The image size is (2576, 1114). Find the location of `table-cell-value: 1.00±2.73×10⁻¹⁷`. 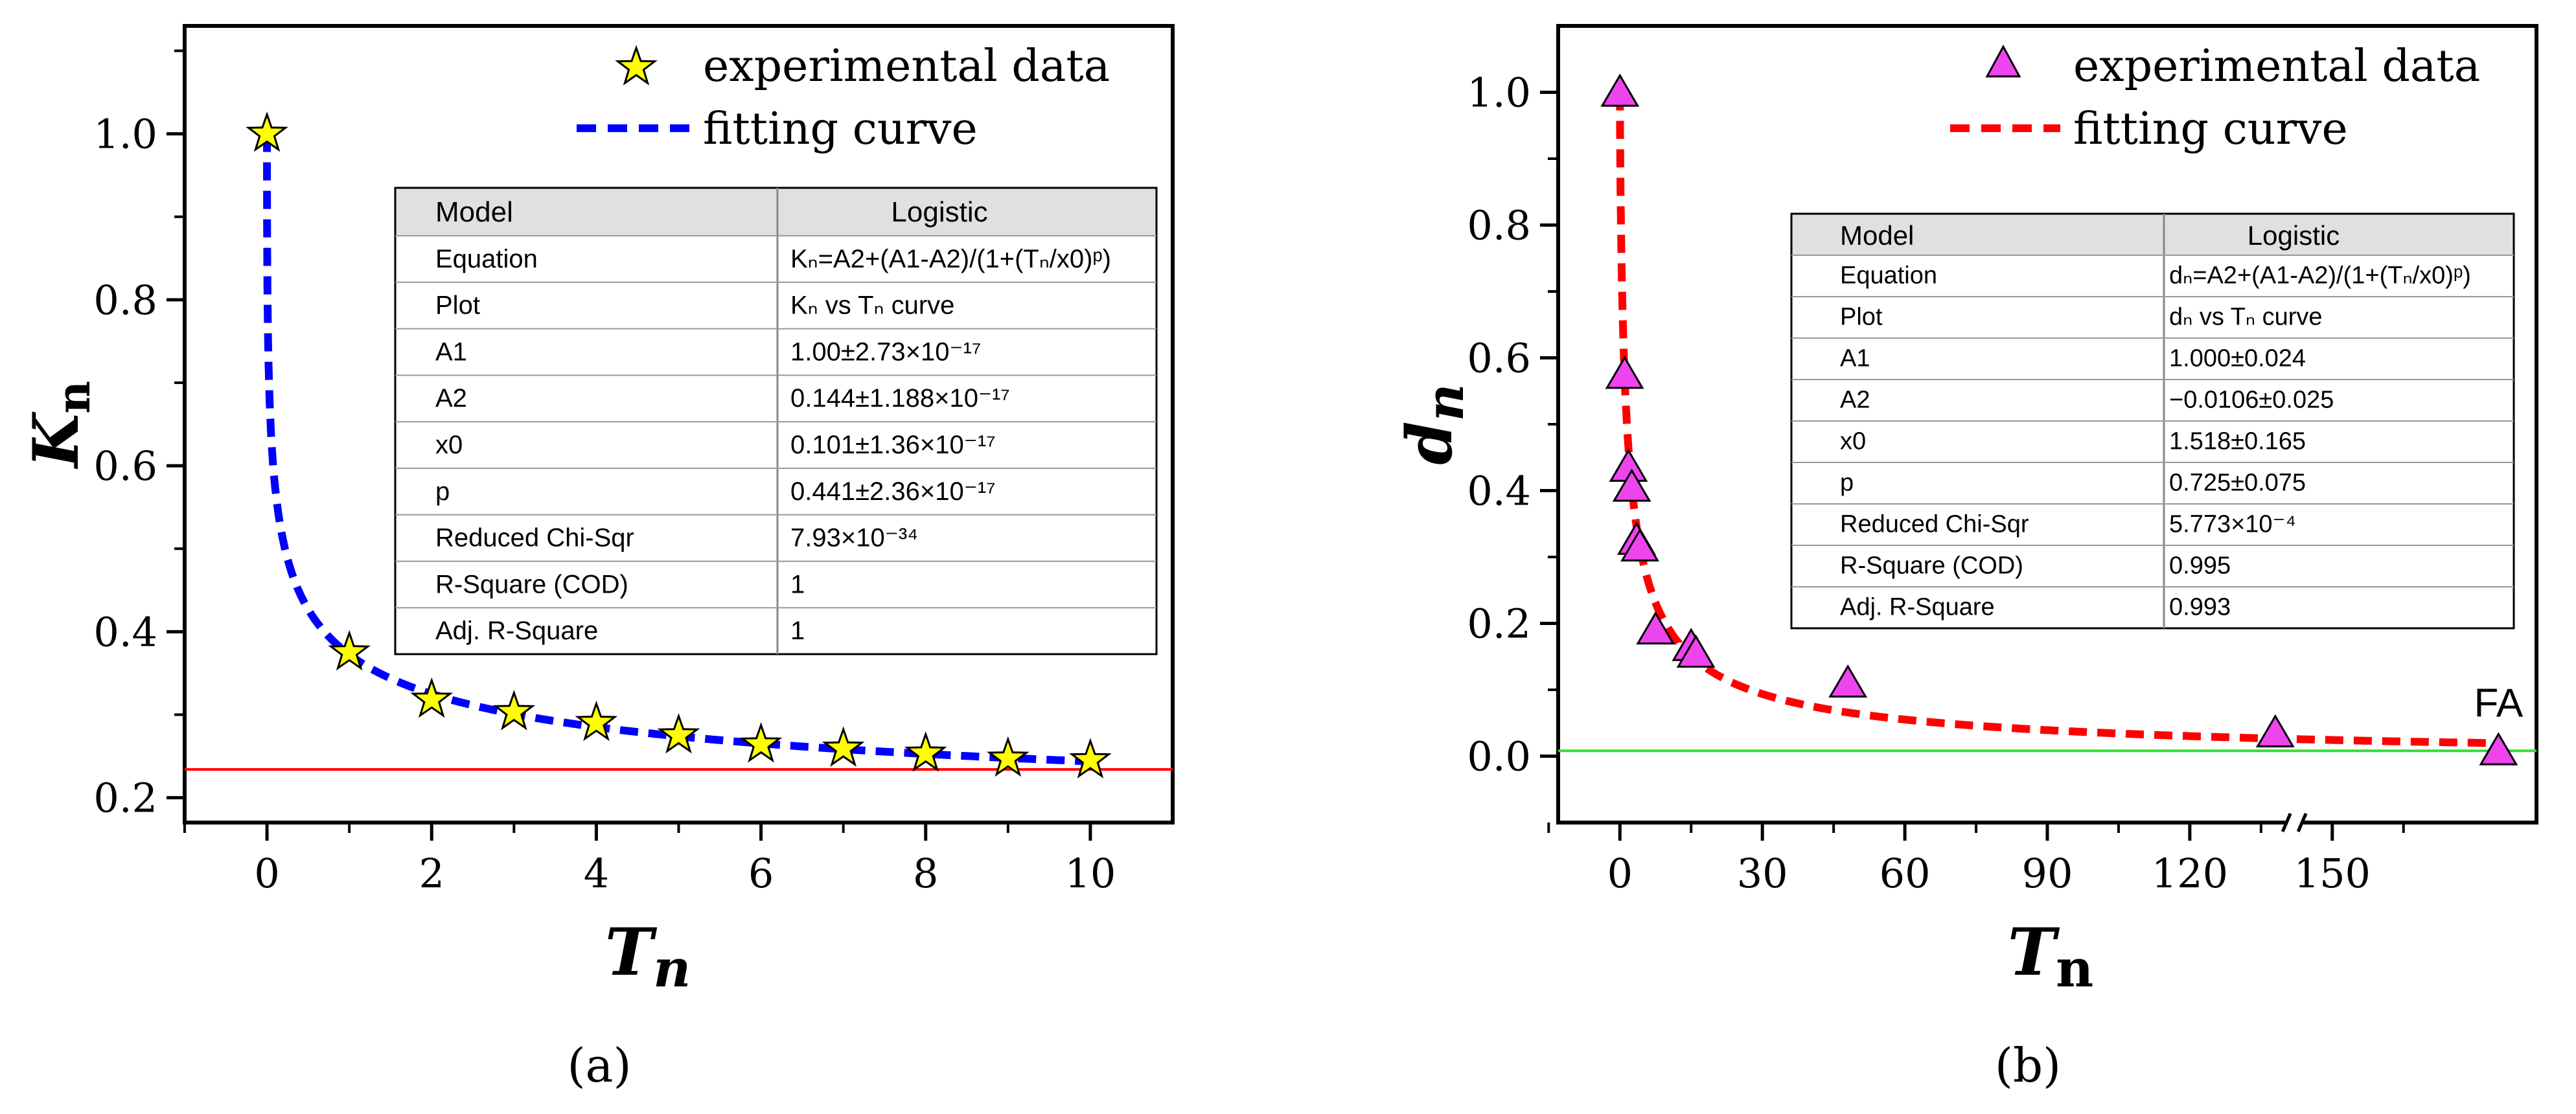

table-cell-value: 1.00±2.73×10⁻¹⁷ is located at coordinates (885, 351).